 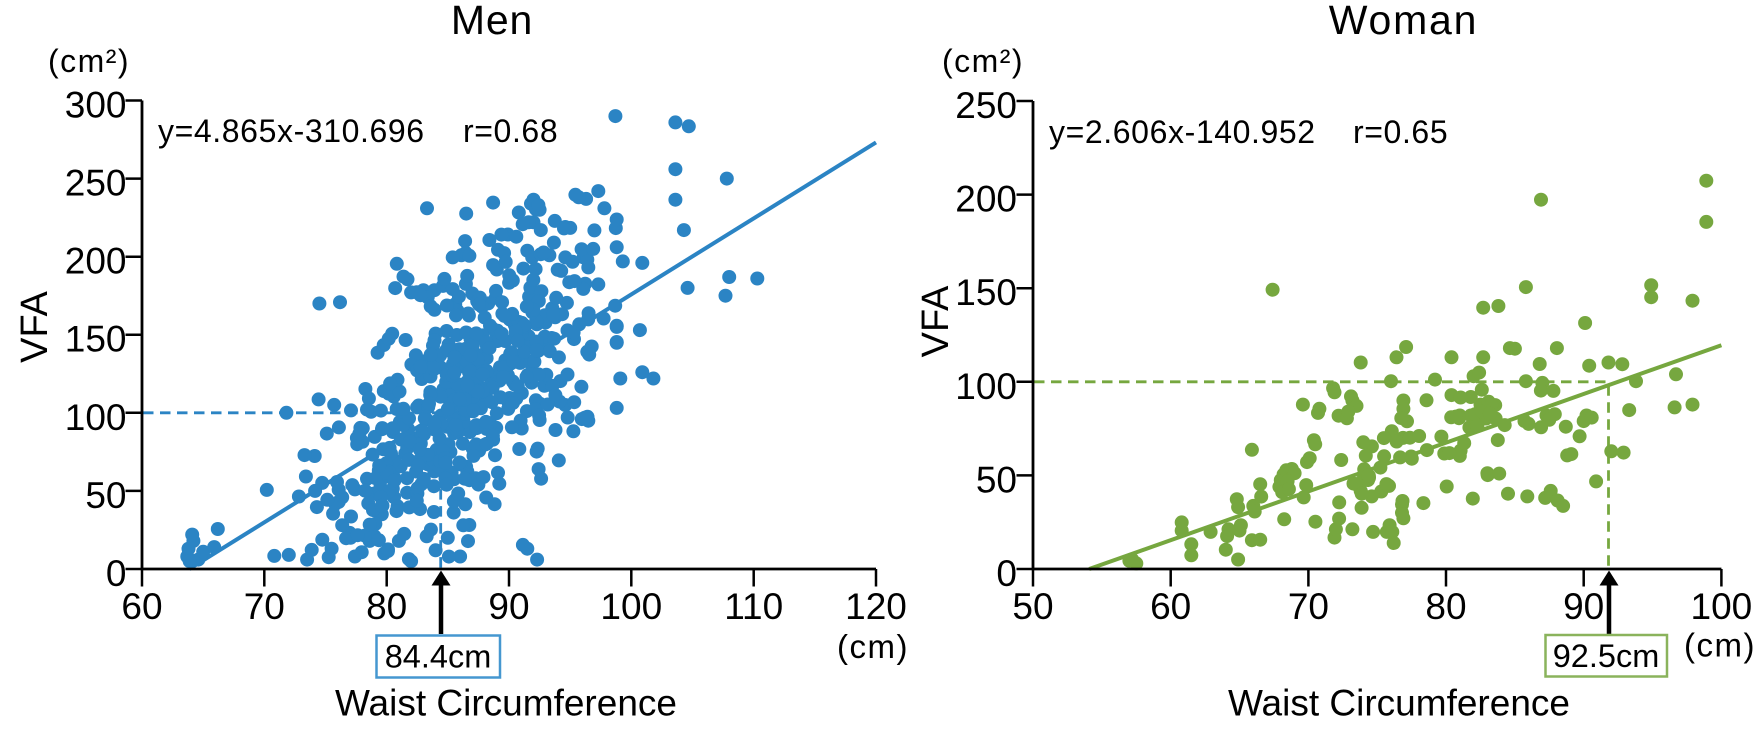 What do you see at coordinates (1400, 132) in the screenshot?
I see `svg-text: r=0.65` at bounding box center [1400, 132].